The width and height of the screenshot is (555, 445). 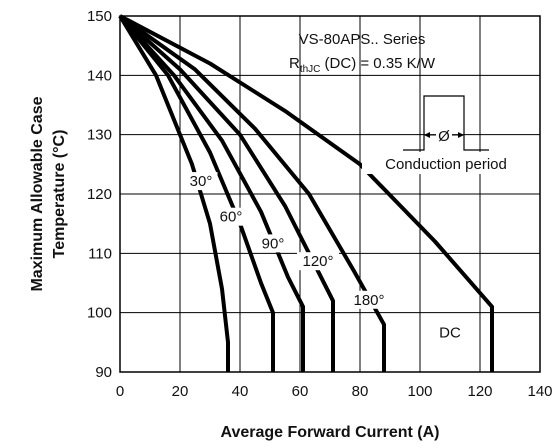 I want to click on phi-symbol: Ø, so click(x=444, y=136).